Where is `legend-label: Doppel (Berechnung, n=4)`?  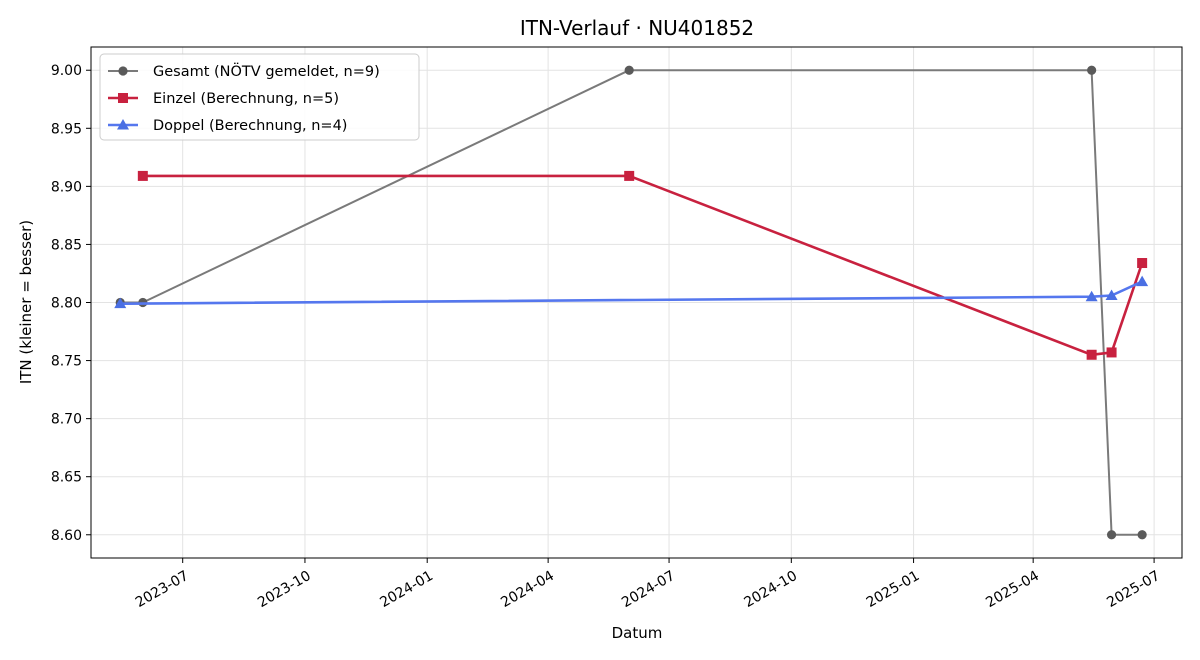 legend-label: Doppel (Berechnung, n=4) is located at coordinates (250, 126).